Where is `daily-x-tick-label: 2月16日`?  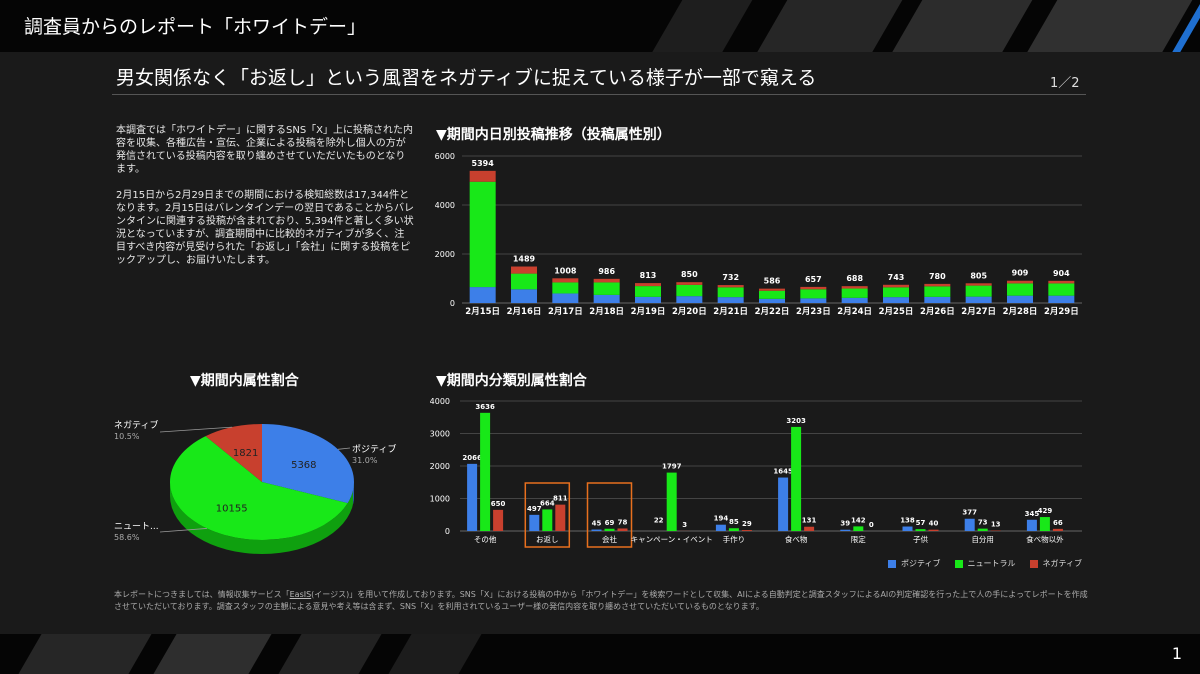
daily-x-tick-label: 2月16日 is located at coordinates (524, 312).